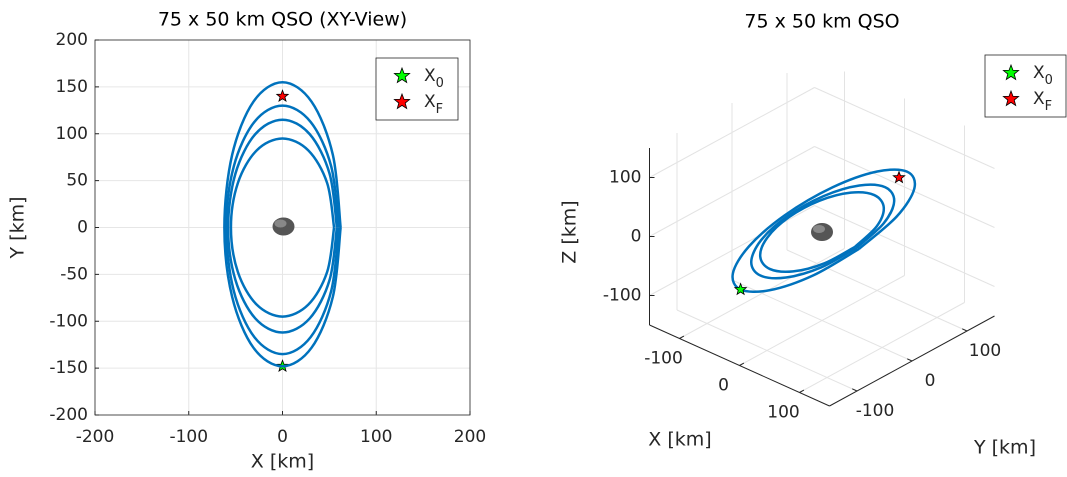 This screenshot has width=1067, height=477. Describe the element at coordinates (821, 22) in the screenshot. I see `chart-title: 75 x 50 km QSO` at that location.